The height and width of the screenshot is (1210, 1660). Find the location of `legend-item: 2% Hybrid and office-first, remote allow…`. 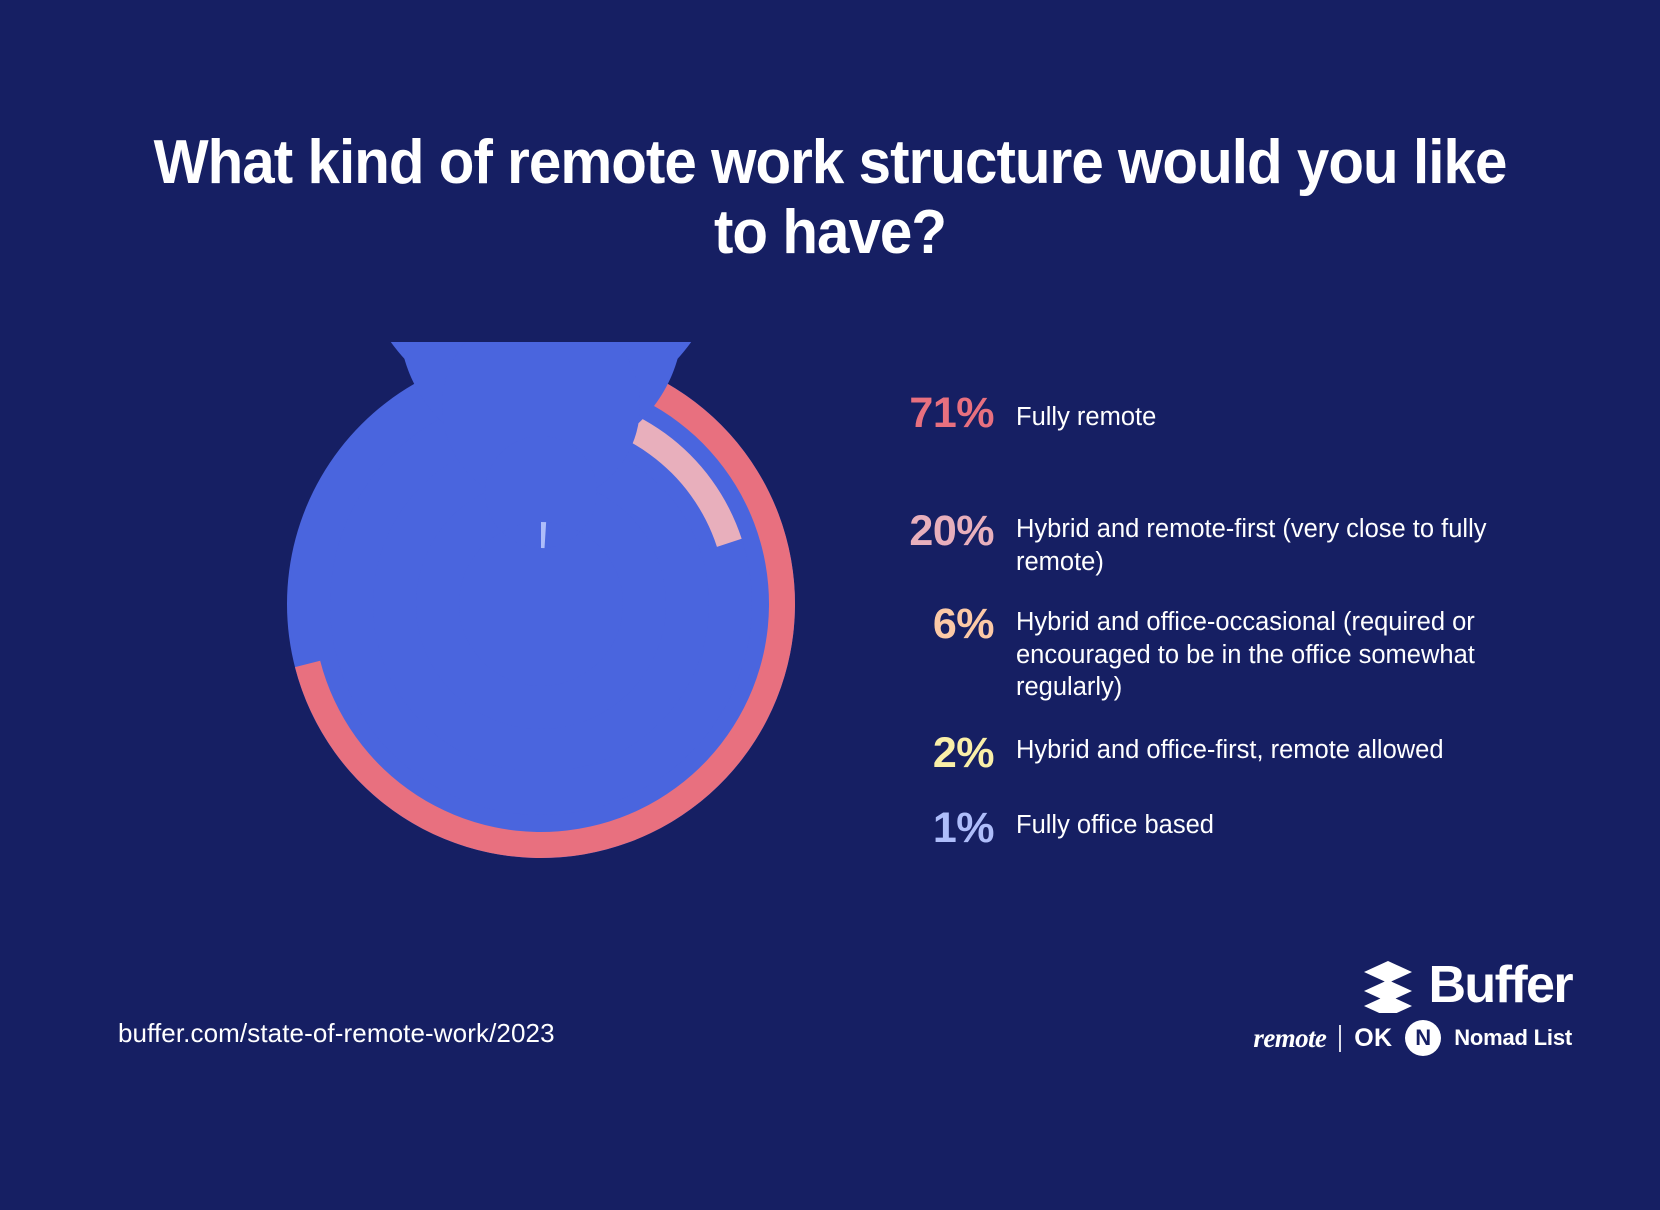

legend-item: 2% Hybrid and office-first, remote allow… is located at coordinates (1186, 750).